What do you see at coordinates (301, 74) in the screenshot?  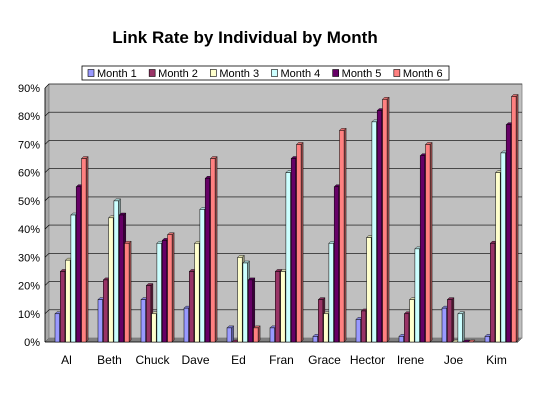 I see `legend-label: Month 4` at bounding box center [301, 74].